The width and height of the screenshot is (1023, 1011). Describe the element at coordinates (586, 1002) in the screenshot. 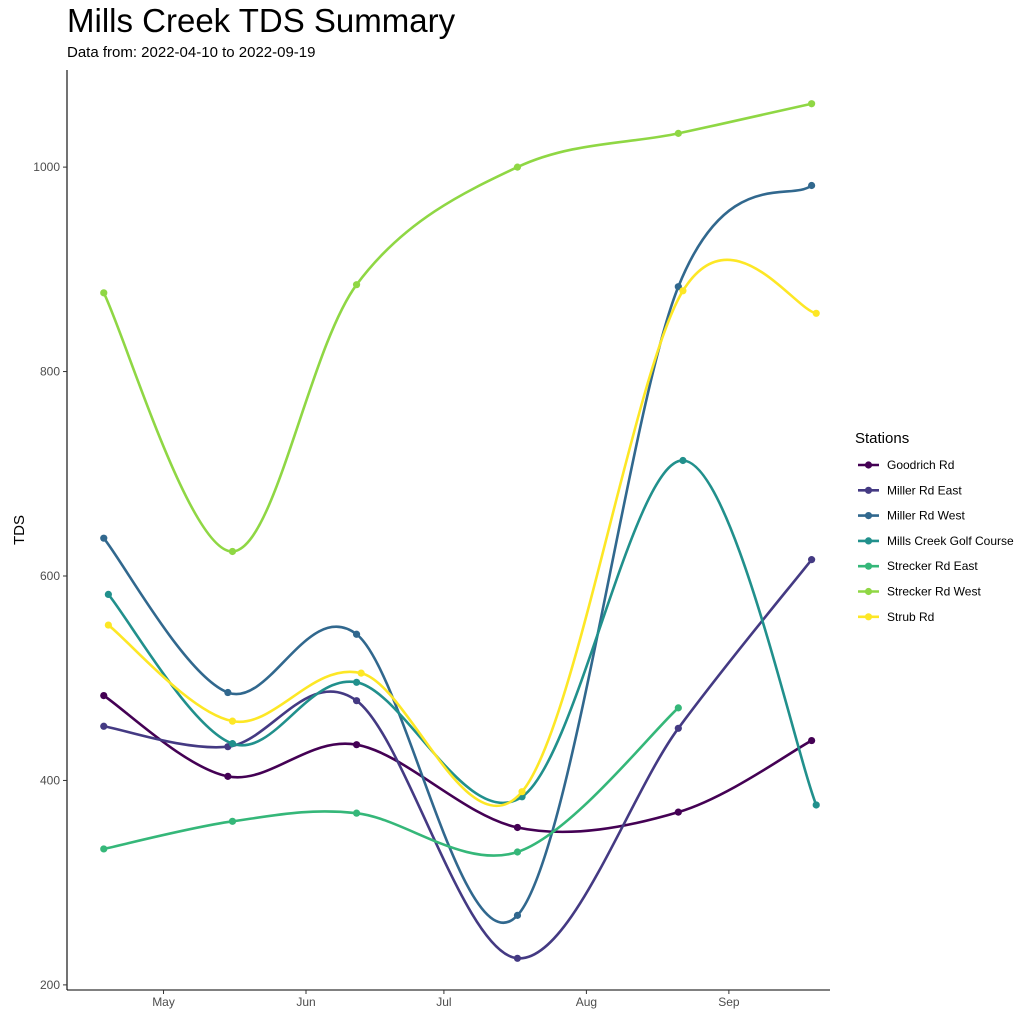

I see `x-tick-label: Aug` at that location.